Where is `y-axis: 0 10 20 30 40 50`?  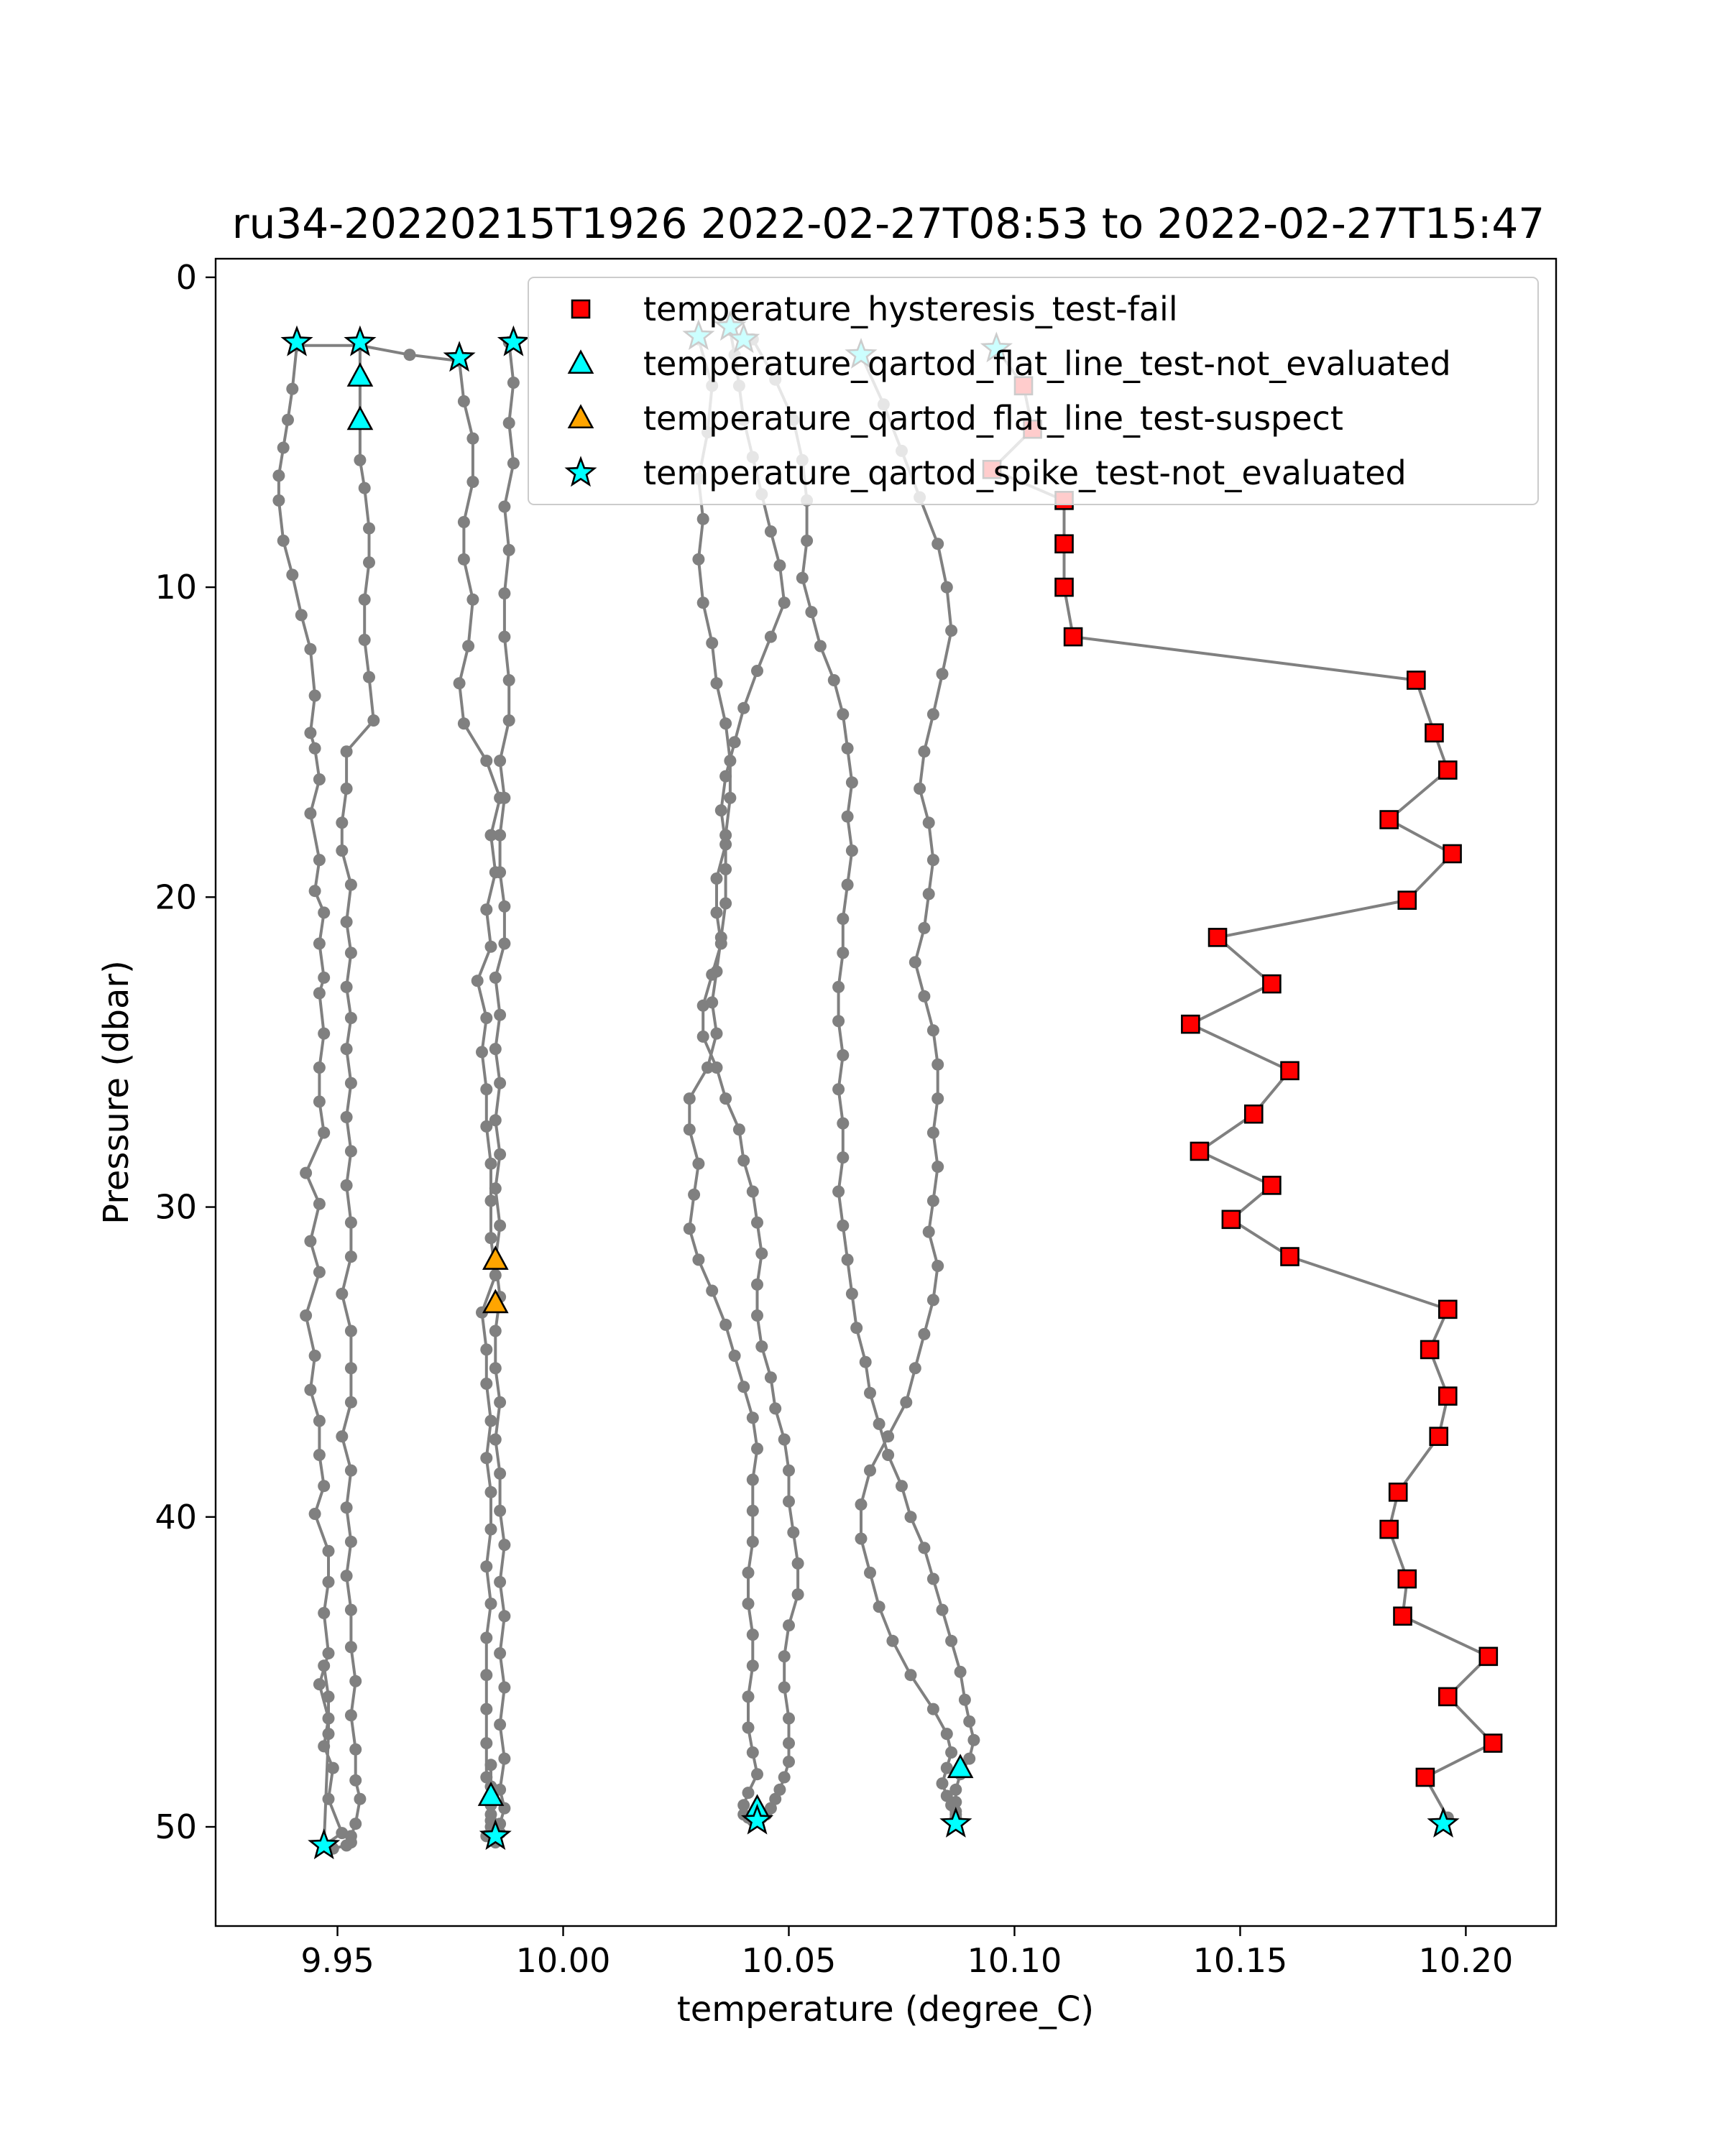 y-axis: 0 10 20 30 40 50 is located at coordinates (185, 1052).